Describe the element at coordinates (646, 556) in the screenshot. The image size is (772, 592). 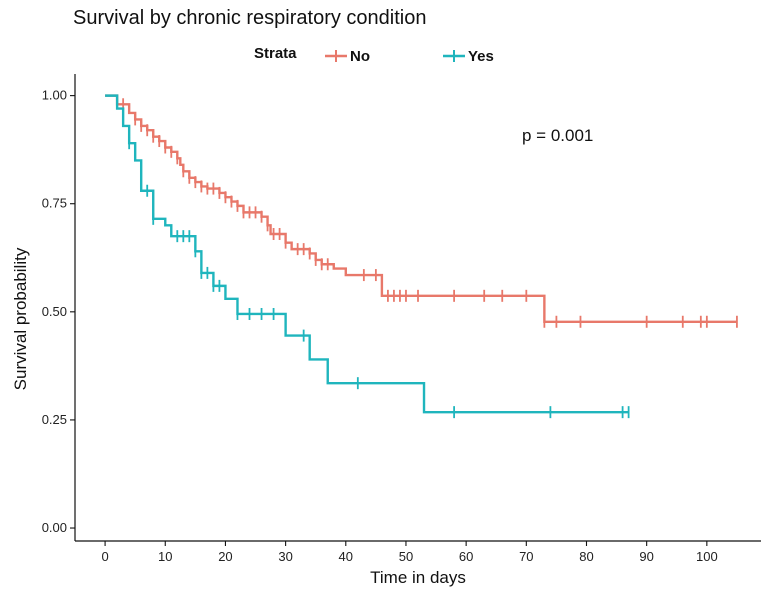
I see `x-tick-label: 90` at that location.